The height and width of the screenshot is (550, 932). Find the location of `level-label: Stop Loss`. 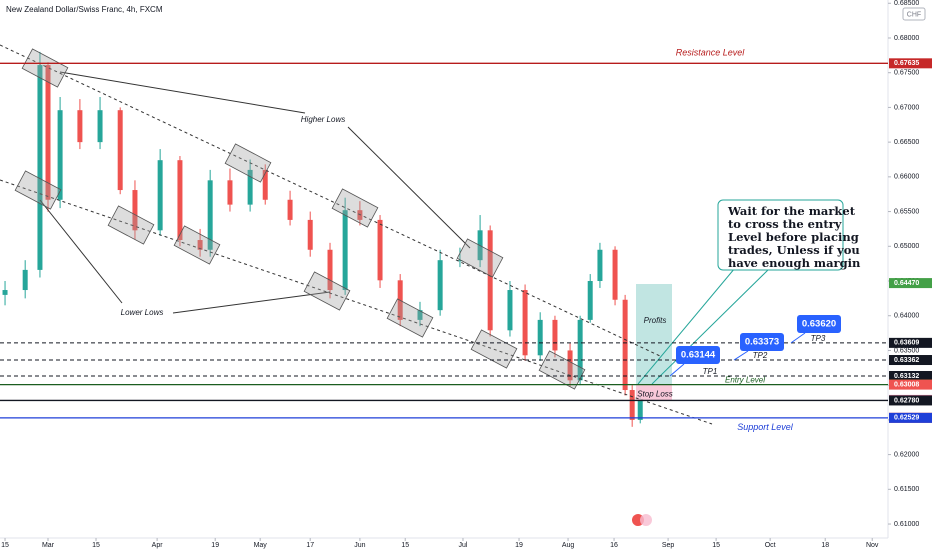

level-label: Stop Loss is located at coordinates (655, 394).